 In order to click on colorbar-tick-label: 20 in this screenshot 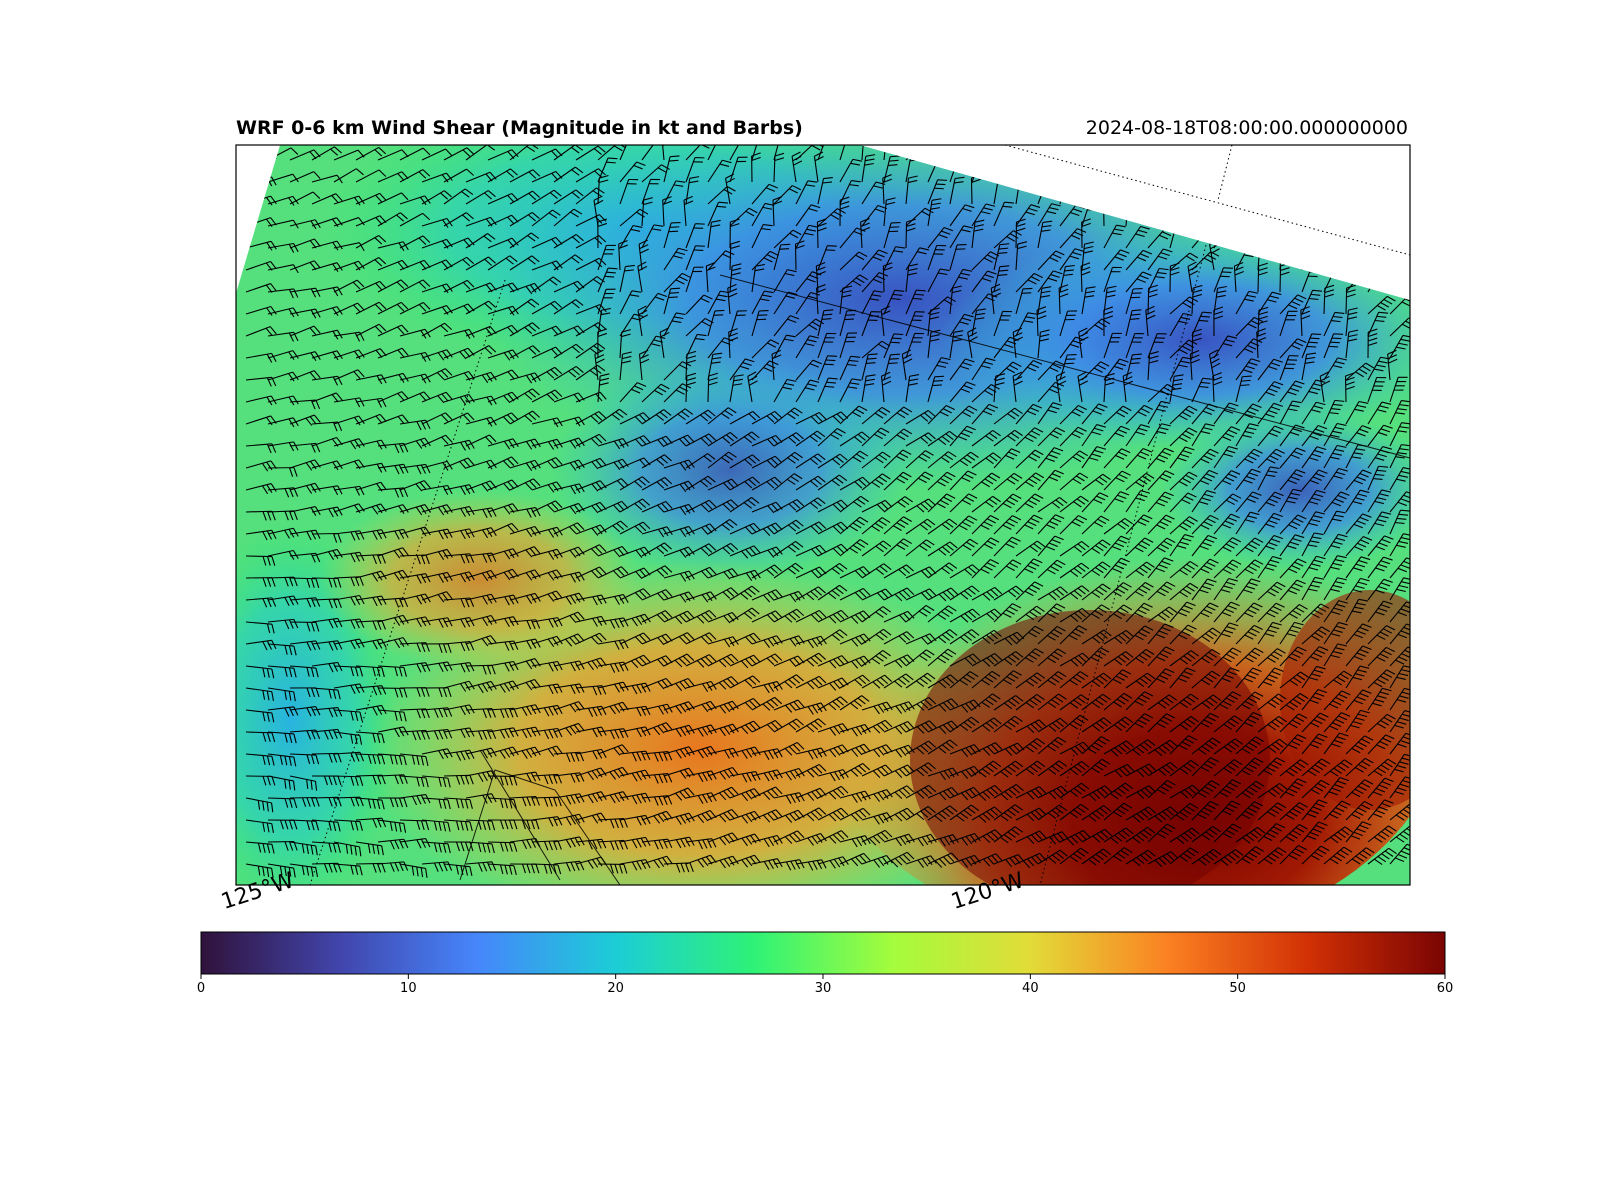, I will do `click(615, 988)`.